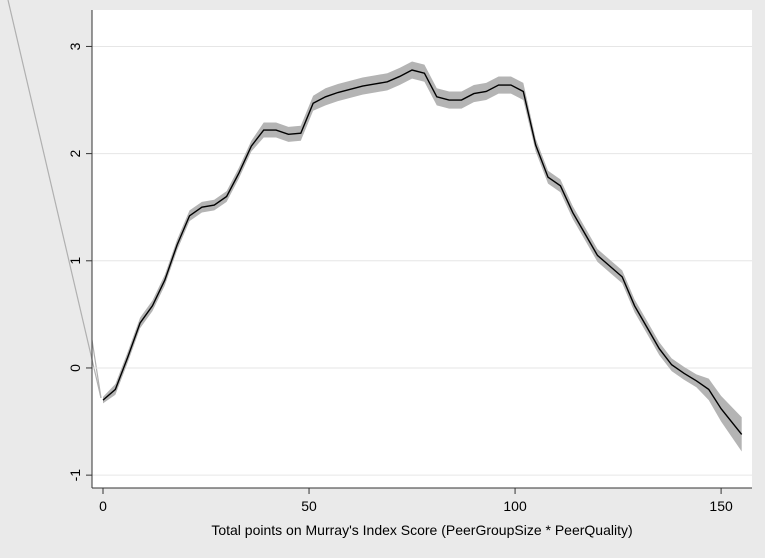 Image resolution: width=765 pixels, height=558 pixels. I want to click on y-tick-label: 1, so click(75, 261).